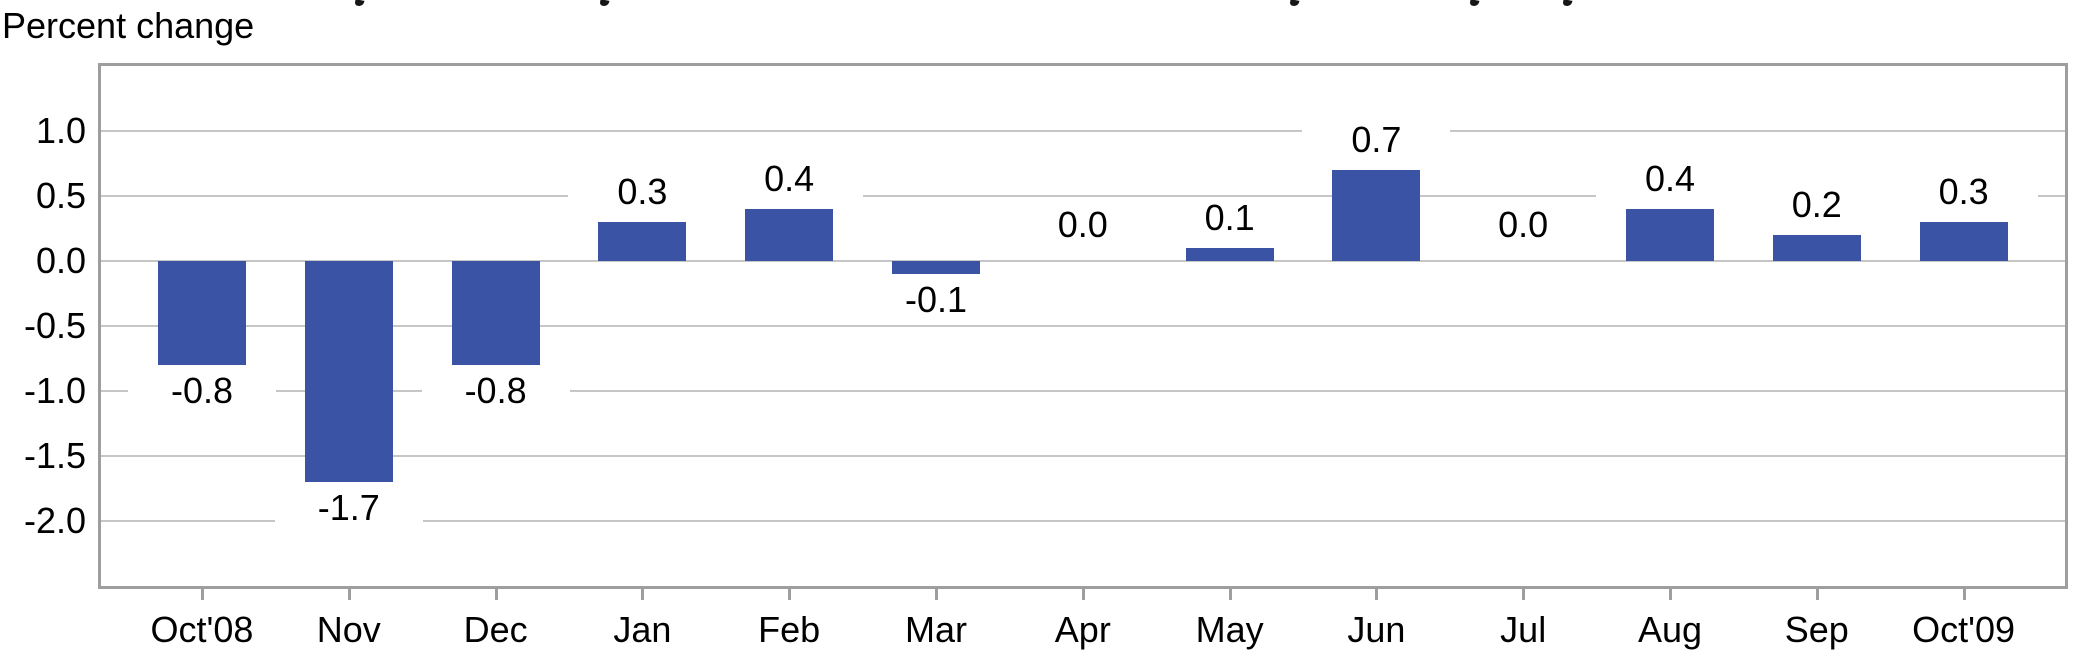 This screenshot has height=672, width=2076. What do you see at coordinates (936, 300) in the screenshot?
I see `bar-value-label: -0.1` at bounding box center [936, 300].